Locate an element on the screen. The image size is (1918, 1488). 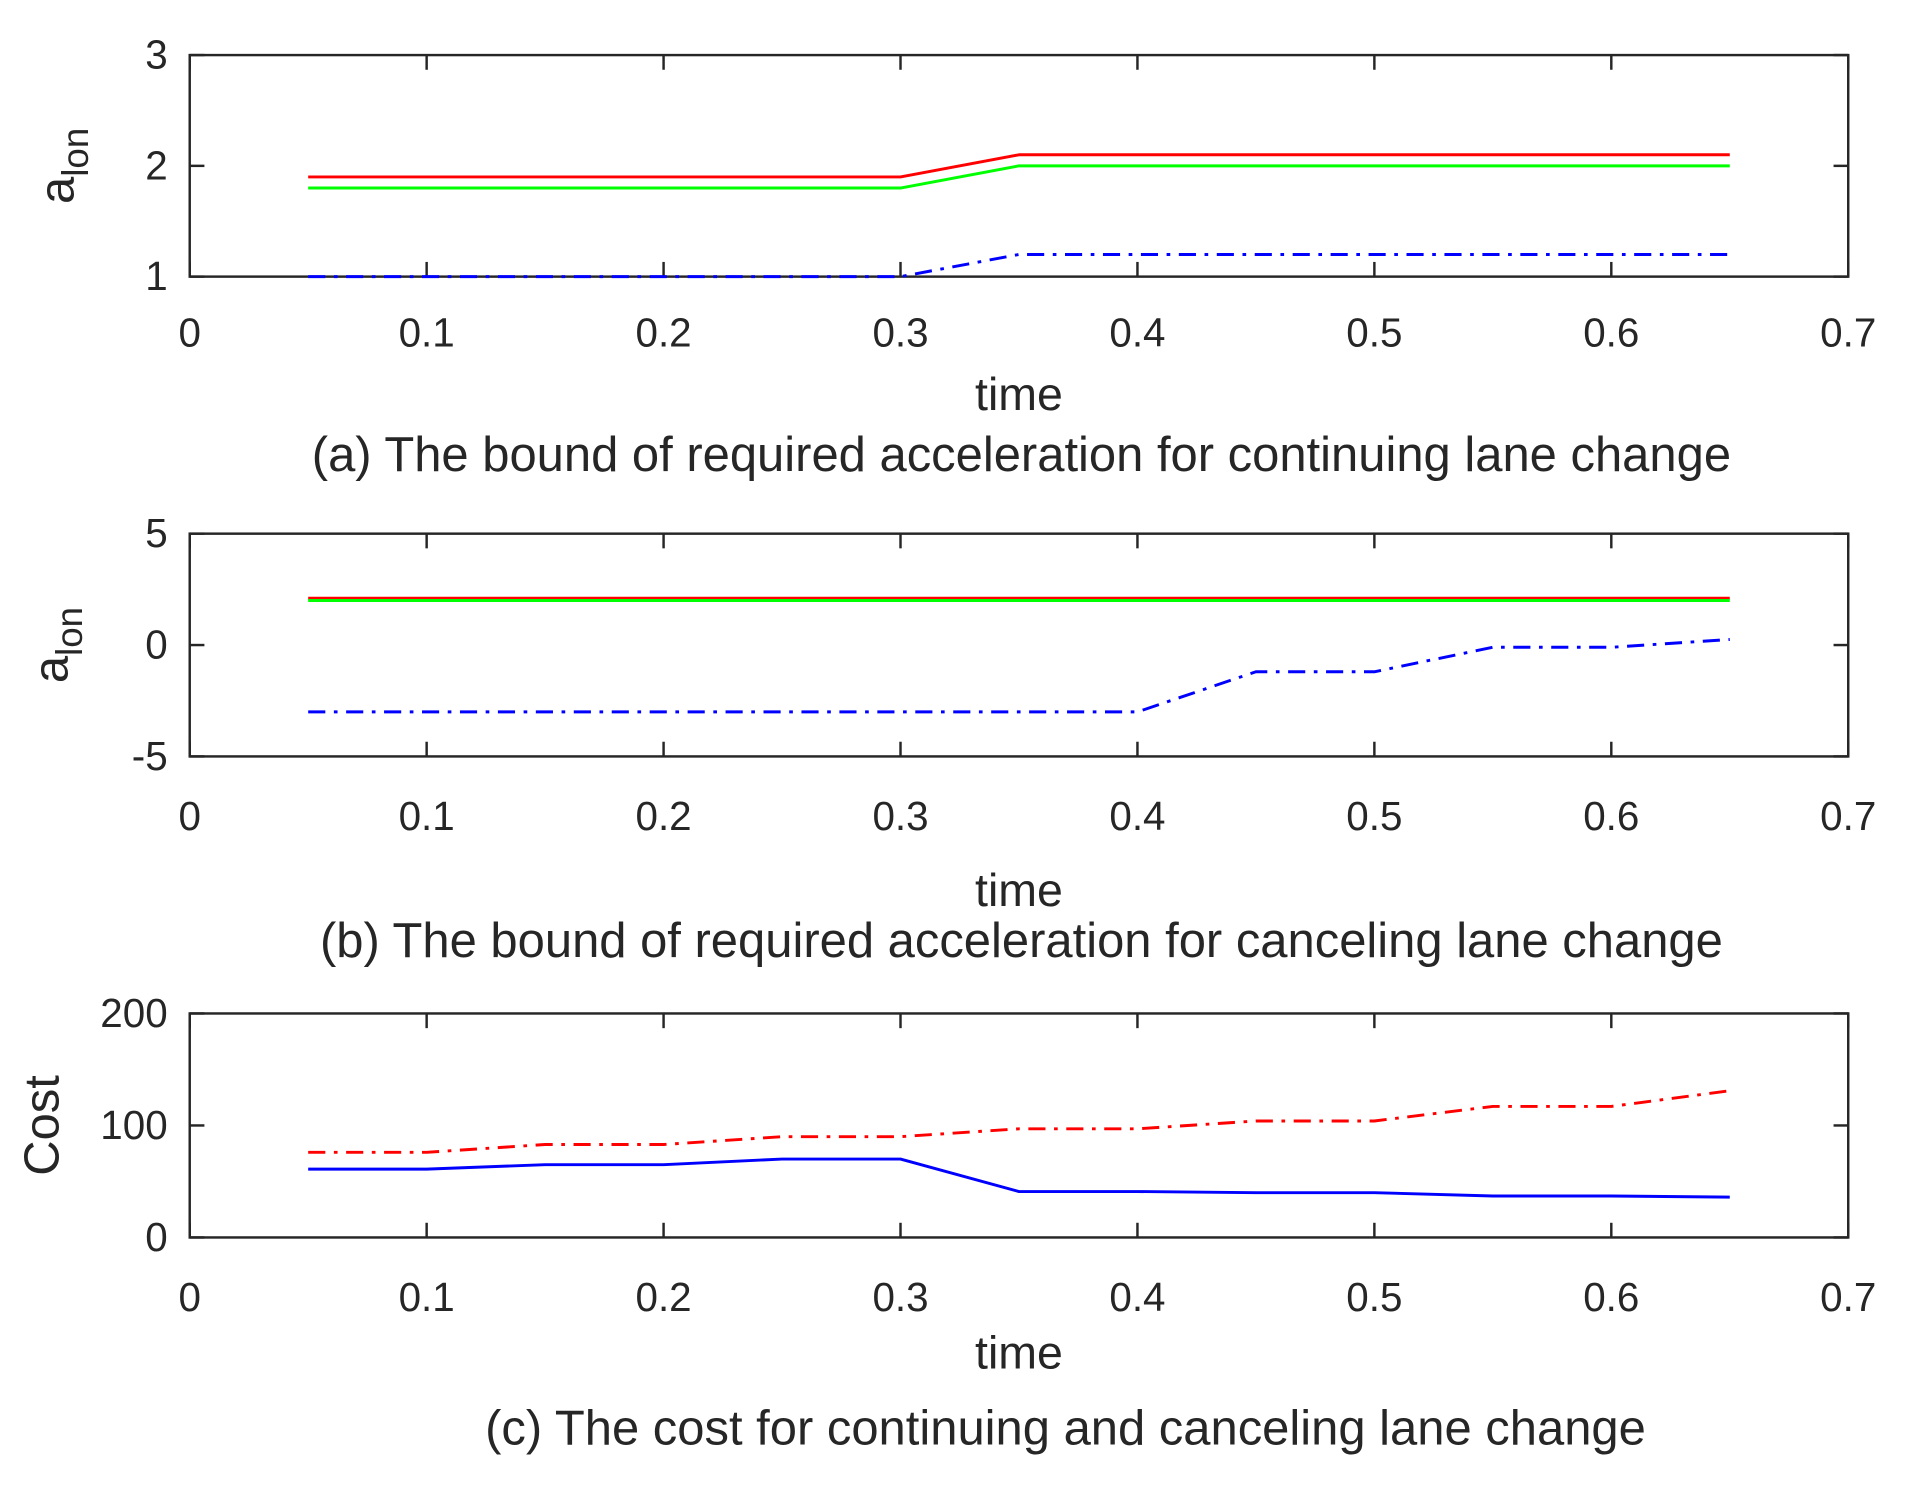
y-tick-label: 3 is located at coordinates (156, 55).